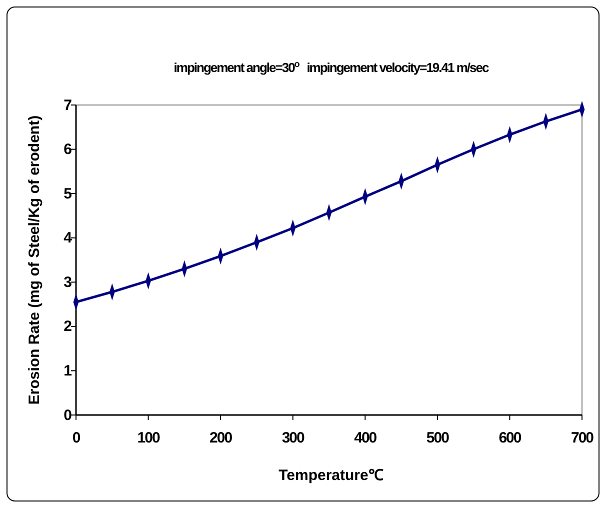 This screenshot has height=508, width=602. What do you see at coordinates (68, 238) in the screenshot?
I see `y-tick-label: 4` at bounding box center [68, 238].